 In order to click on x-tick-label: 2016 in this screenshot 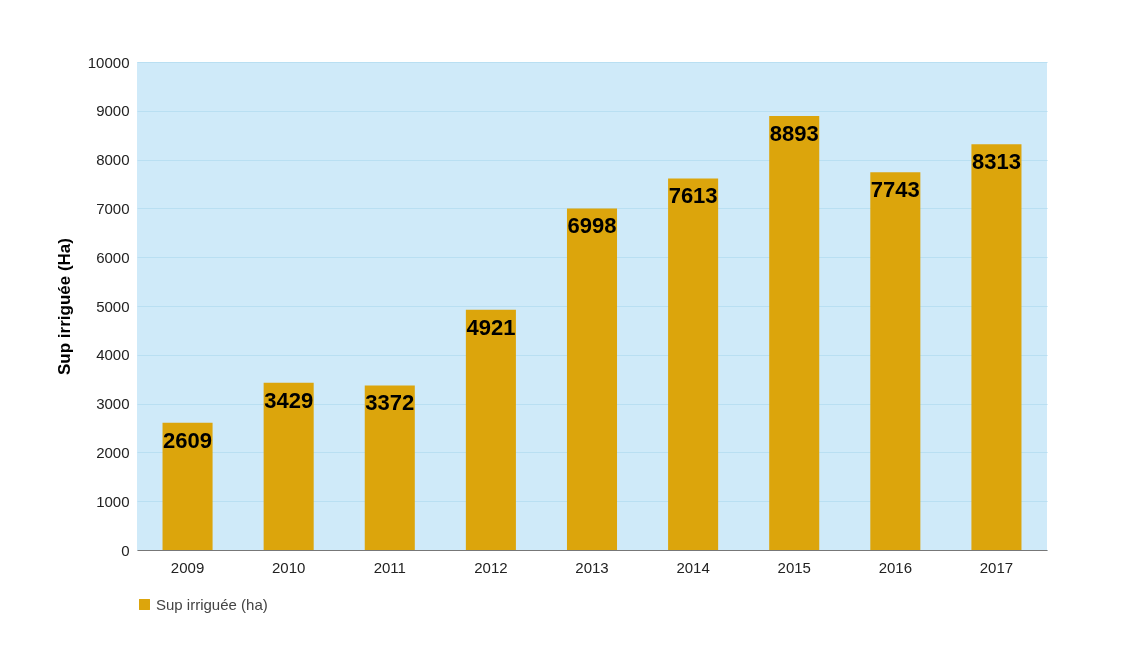, I will do `click(895, 567)`.